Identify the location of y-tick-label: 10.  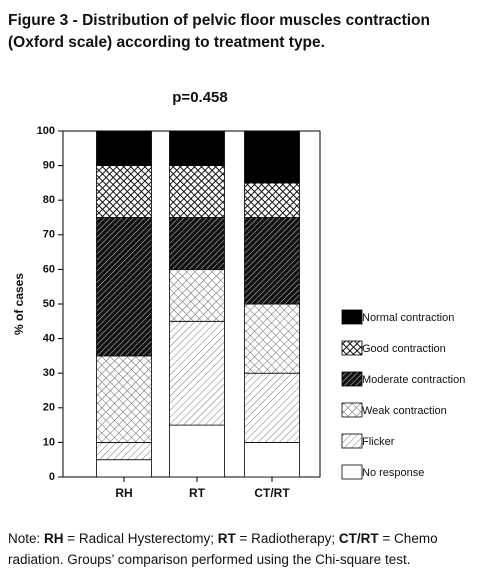
(49, 442).